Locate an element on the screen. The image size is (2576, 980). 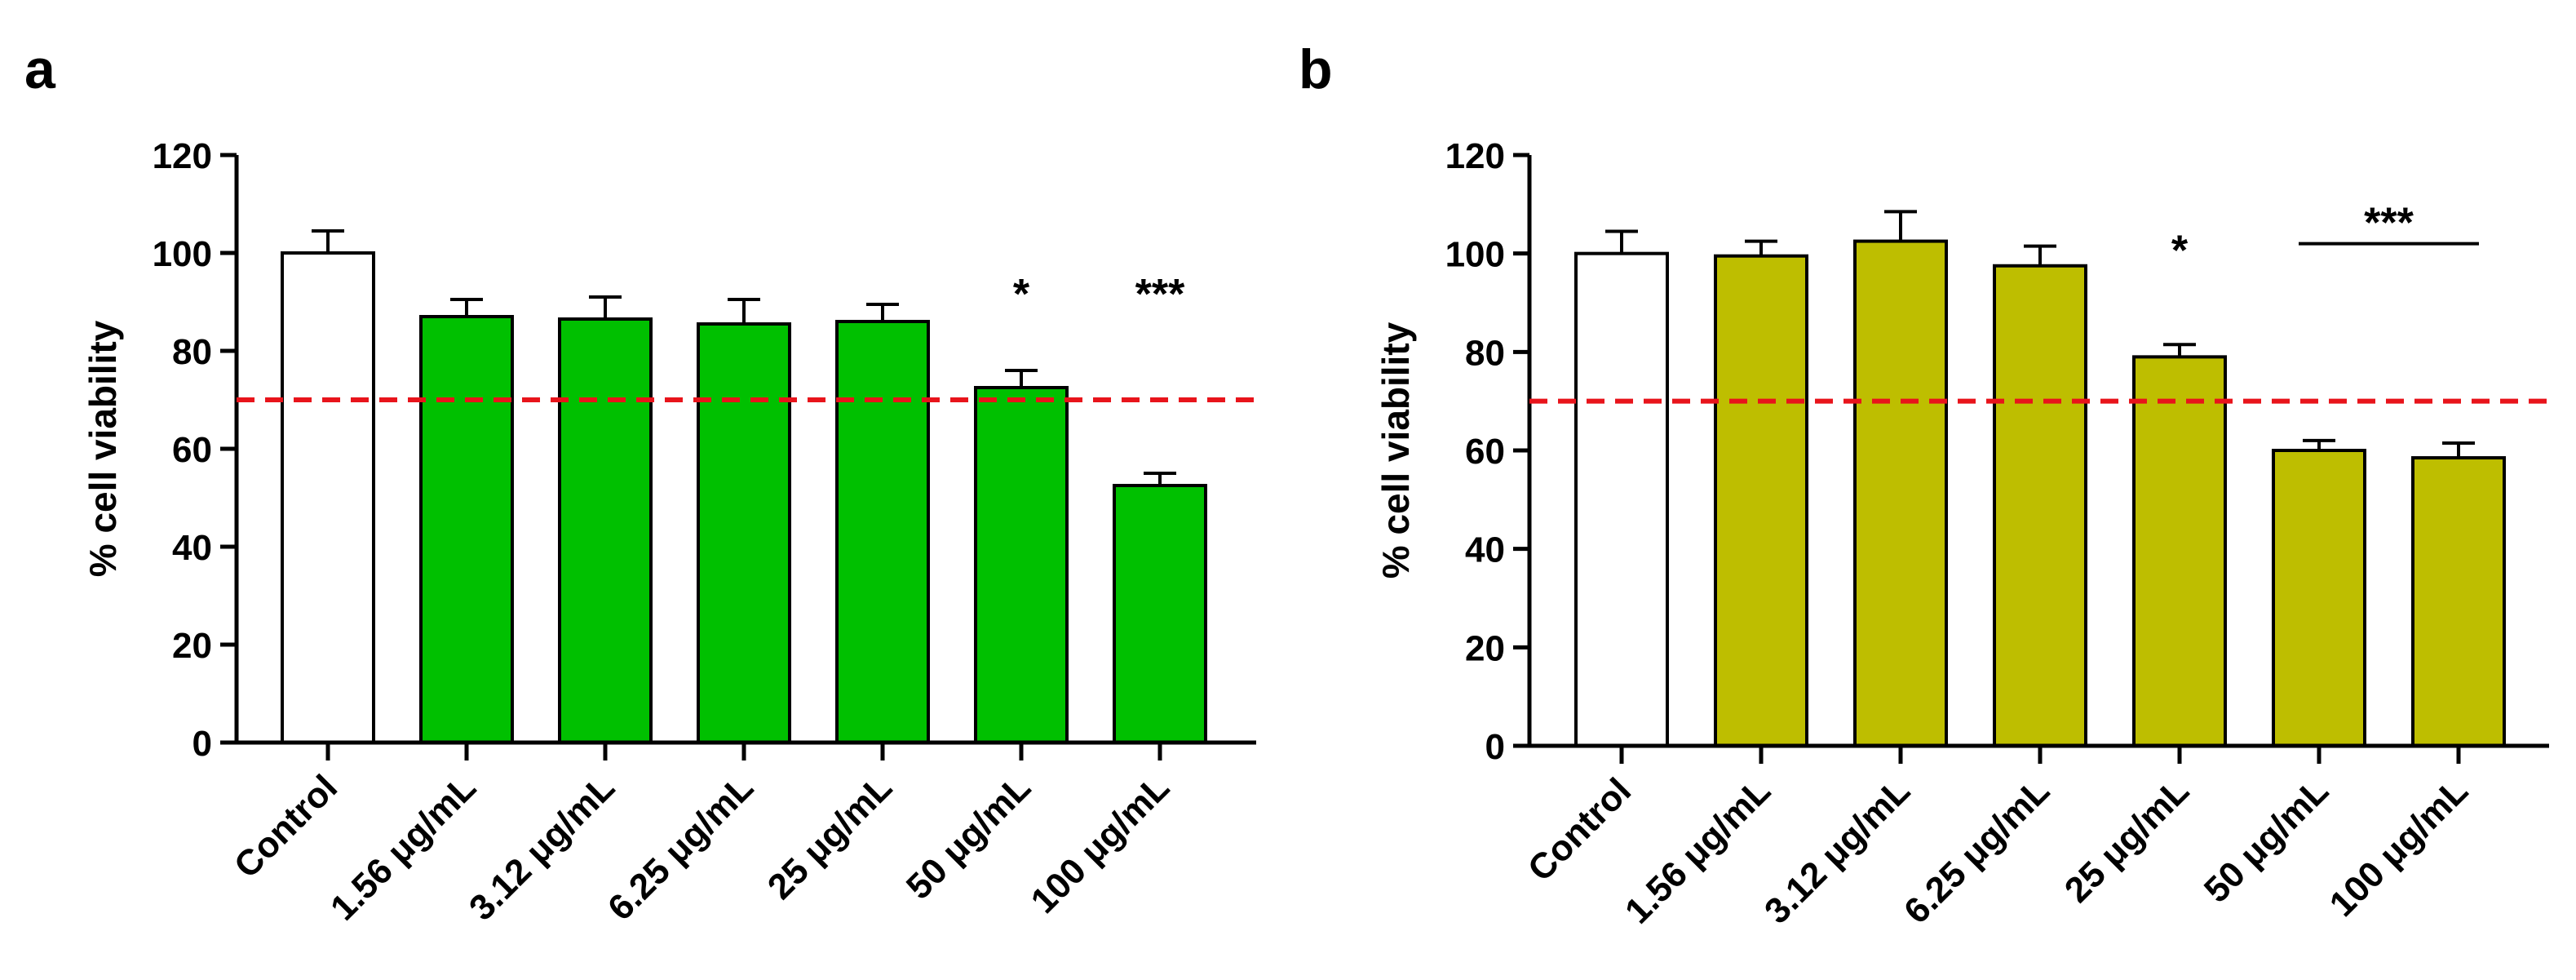
panel-label: b is located at coordinates (1316, 69).